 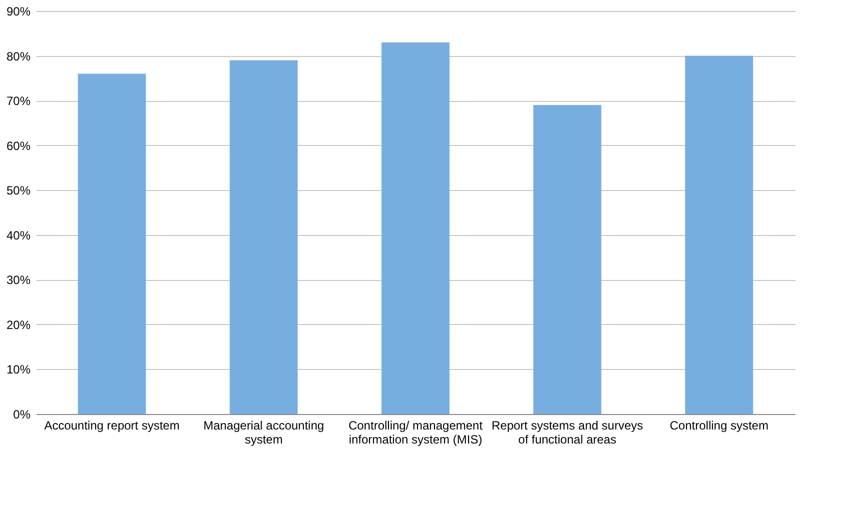 I want to click on x-tick-label: Report systems and surveys of functional areas, so click(x=567, y=432).